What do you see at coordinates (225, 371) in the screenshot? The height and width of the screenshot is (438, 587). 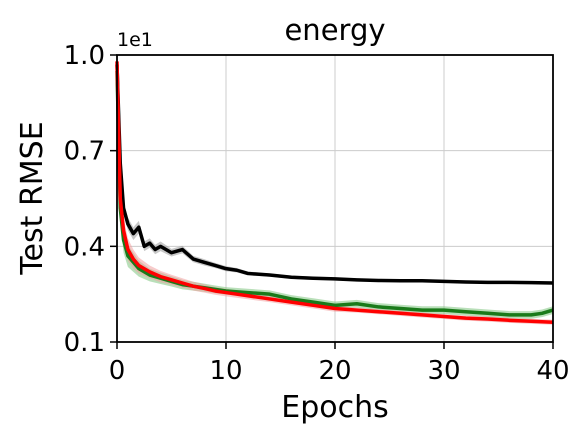 I see `x-tick-label: 10` at bounding box center [225, 371].